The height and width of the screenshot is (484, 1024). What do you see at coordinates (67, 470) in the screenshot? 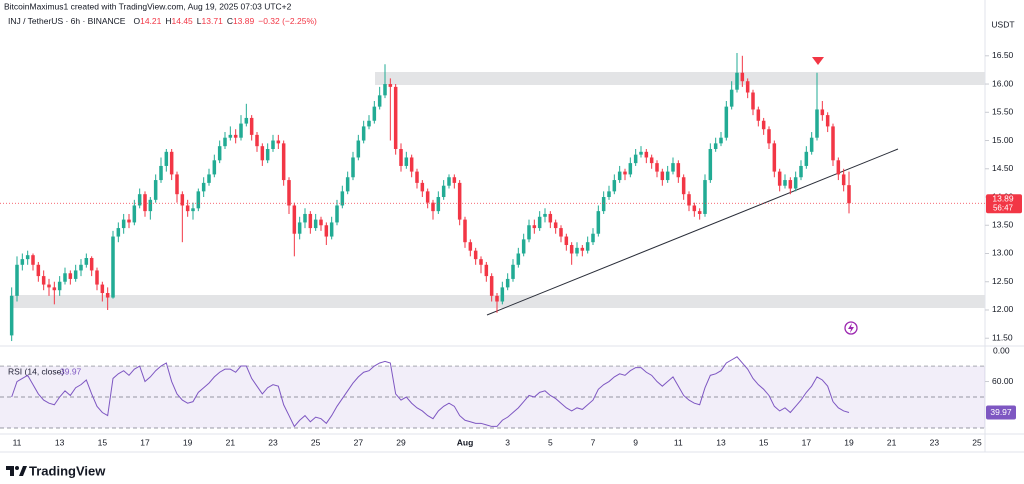
I see `logo-text: TradingView` at bounding box center [67, 470].